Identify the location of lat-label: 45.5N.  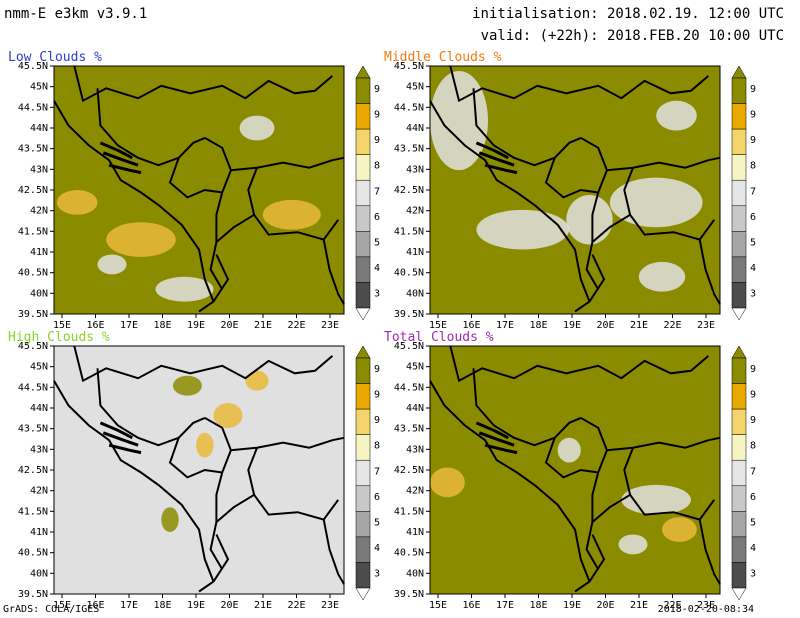
(33, 67).